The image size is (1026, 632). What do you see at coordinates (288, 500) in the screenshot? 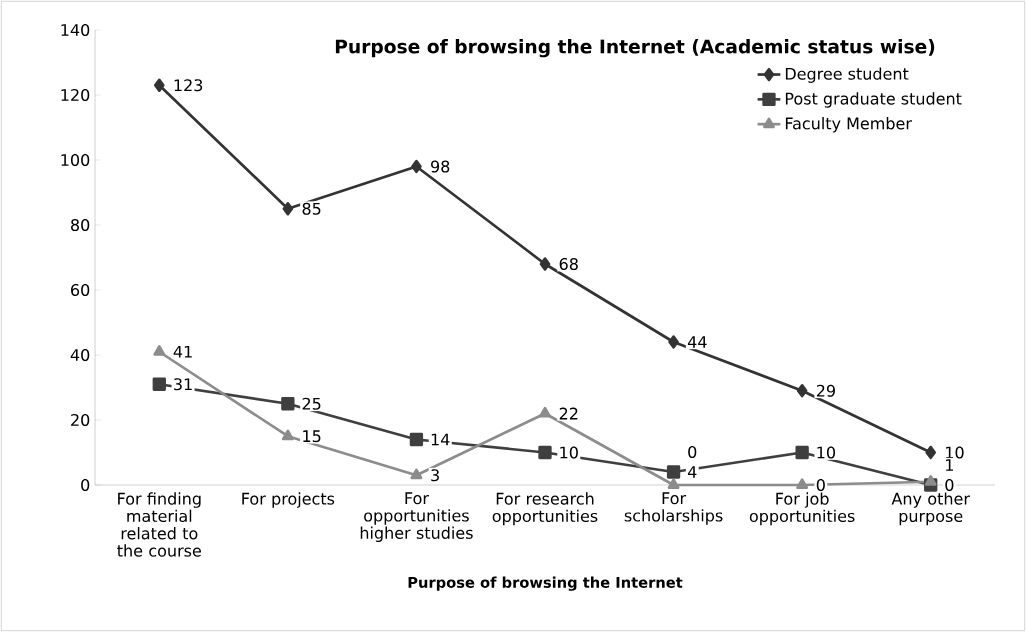
I see `x-tick-label: For projects` at bounding box center [288, 500].